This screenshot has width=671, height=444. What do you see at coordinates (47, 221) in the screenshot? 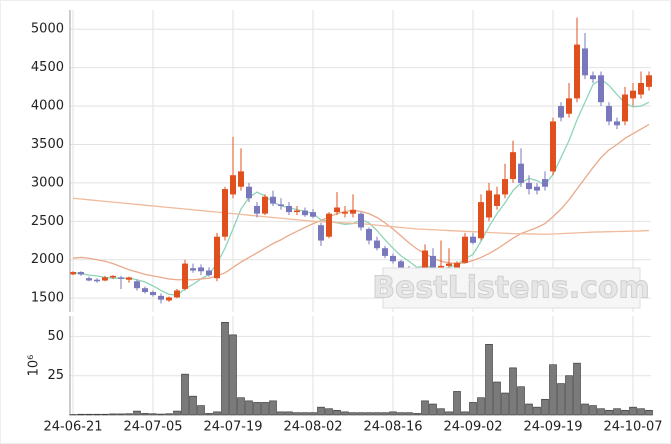
I see `y-tick-label: 2500` at bounding box center [47, 221].